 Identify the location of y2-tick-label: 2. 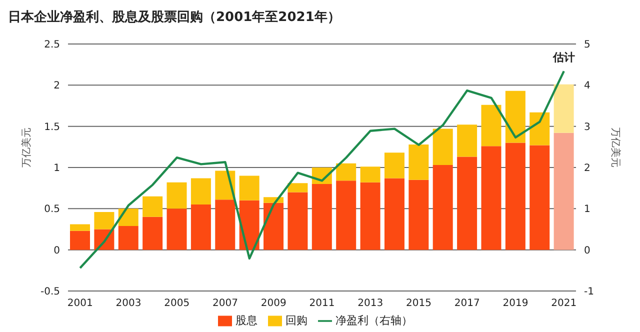
(587, 168).